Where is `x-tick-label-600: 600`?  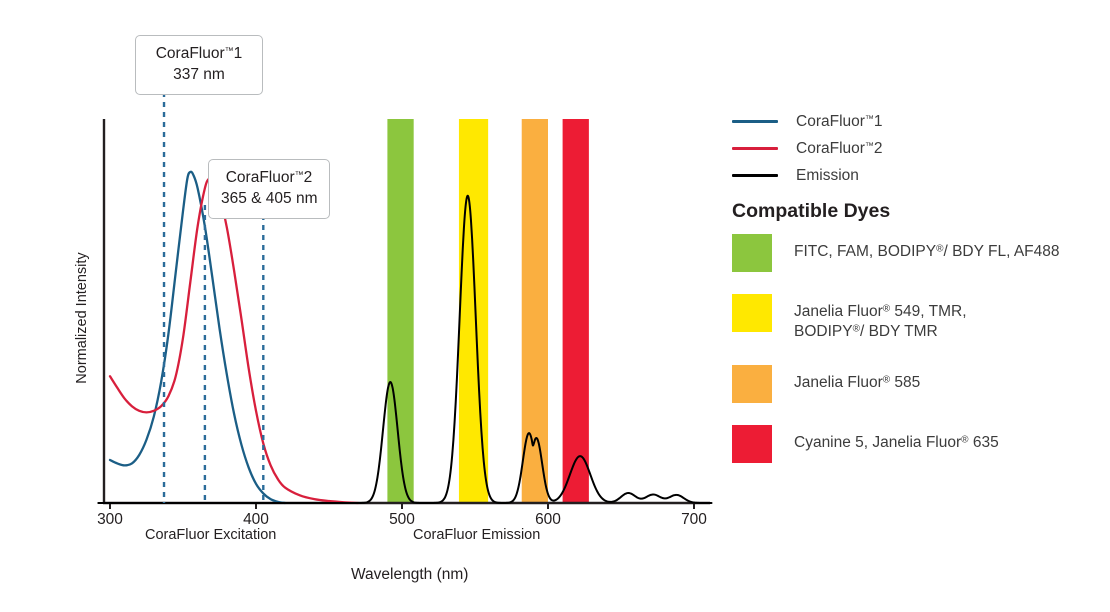
x-tick-label-600: 600 is located at coordinates (548, 519).